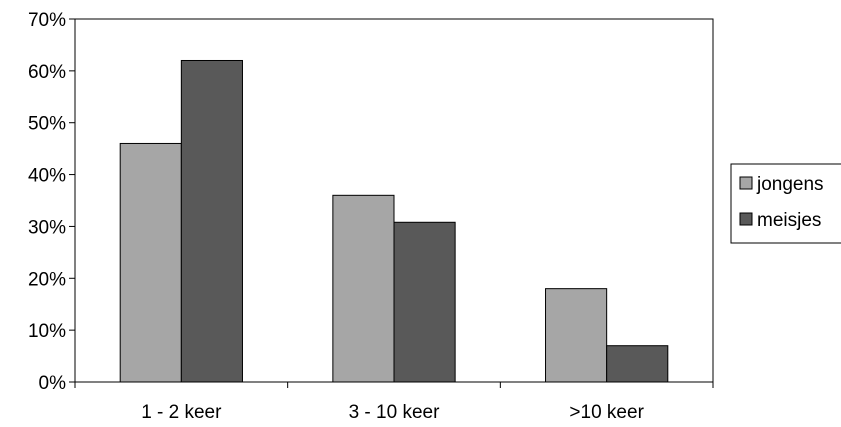 The height and width of the screenshot is (427, 841). I want to click on y-axis: 0% 10% 20% 30% 40% 50% 60% 70%, so click(51, 202).